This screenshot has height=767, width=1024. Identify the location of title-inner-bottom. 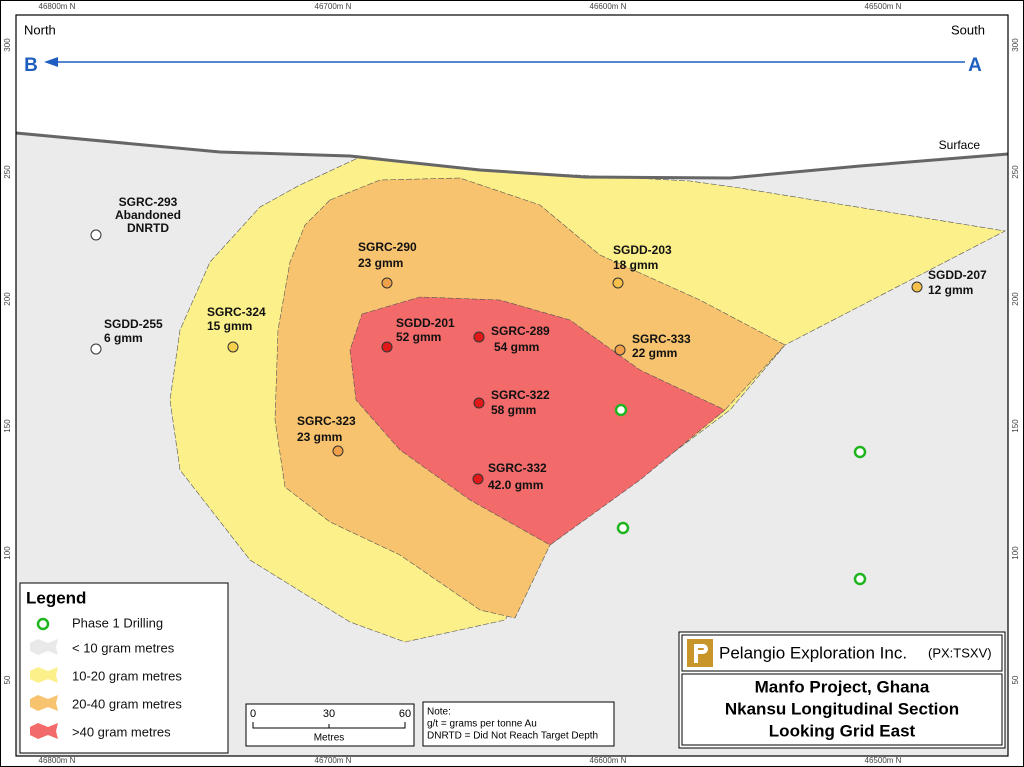
(842, 709).